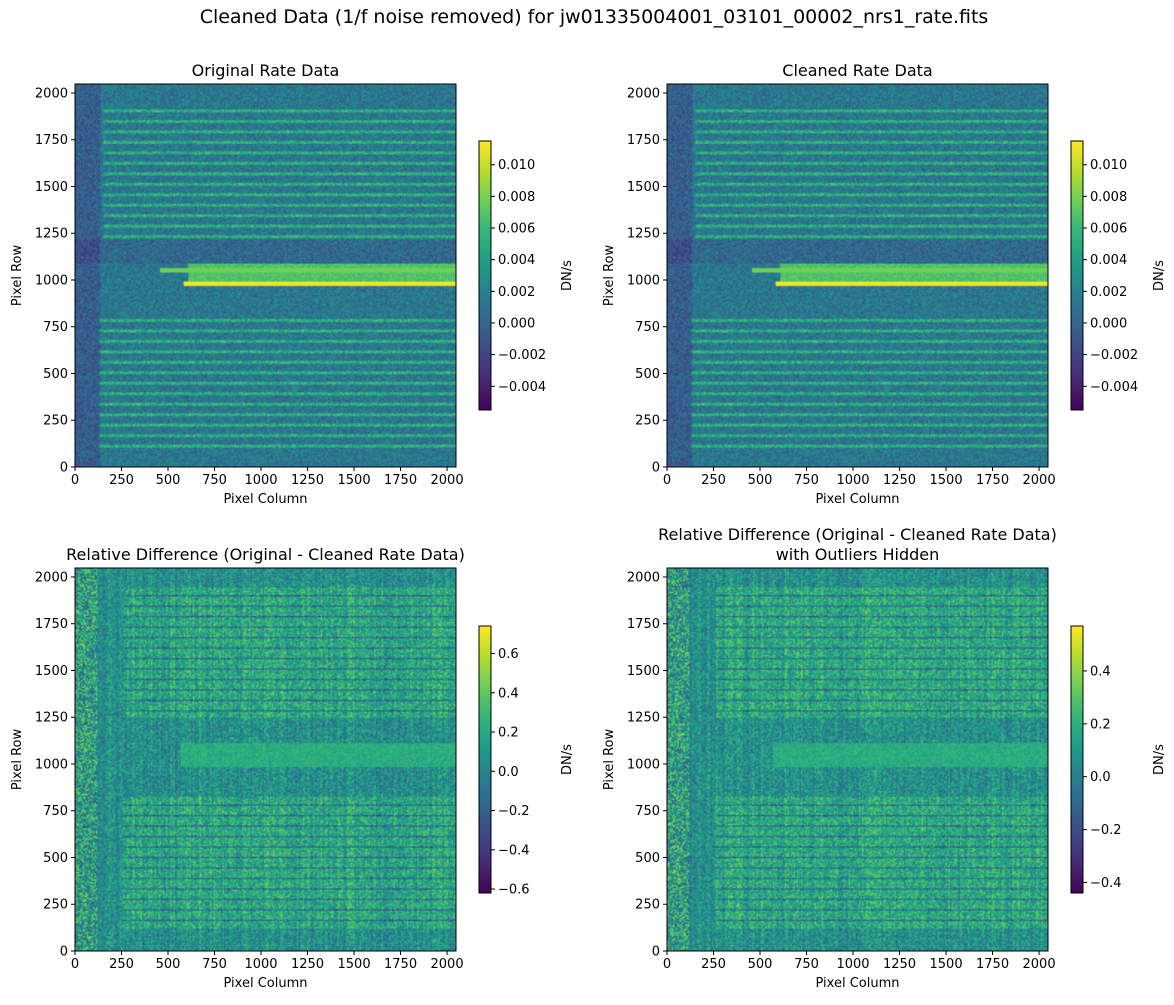  What do you see at coordinates (1106, 883) in the screenshot?
I see `colorbar-tick-label: −0.4` at bounding box center [1106, 883].